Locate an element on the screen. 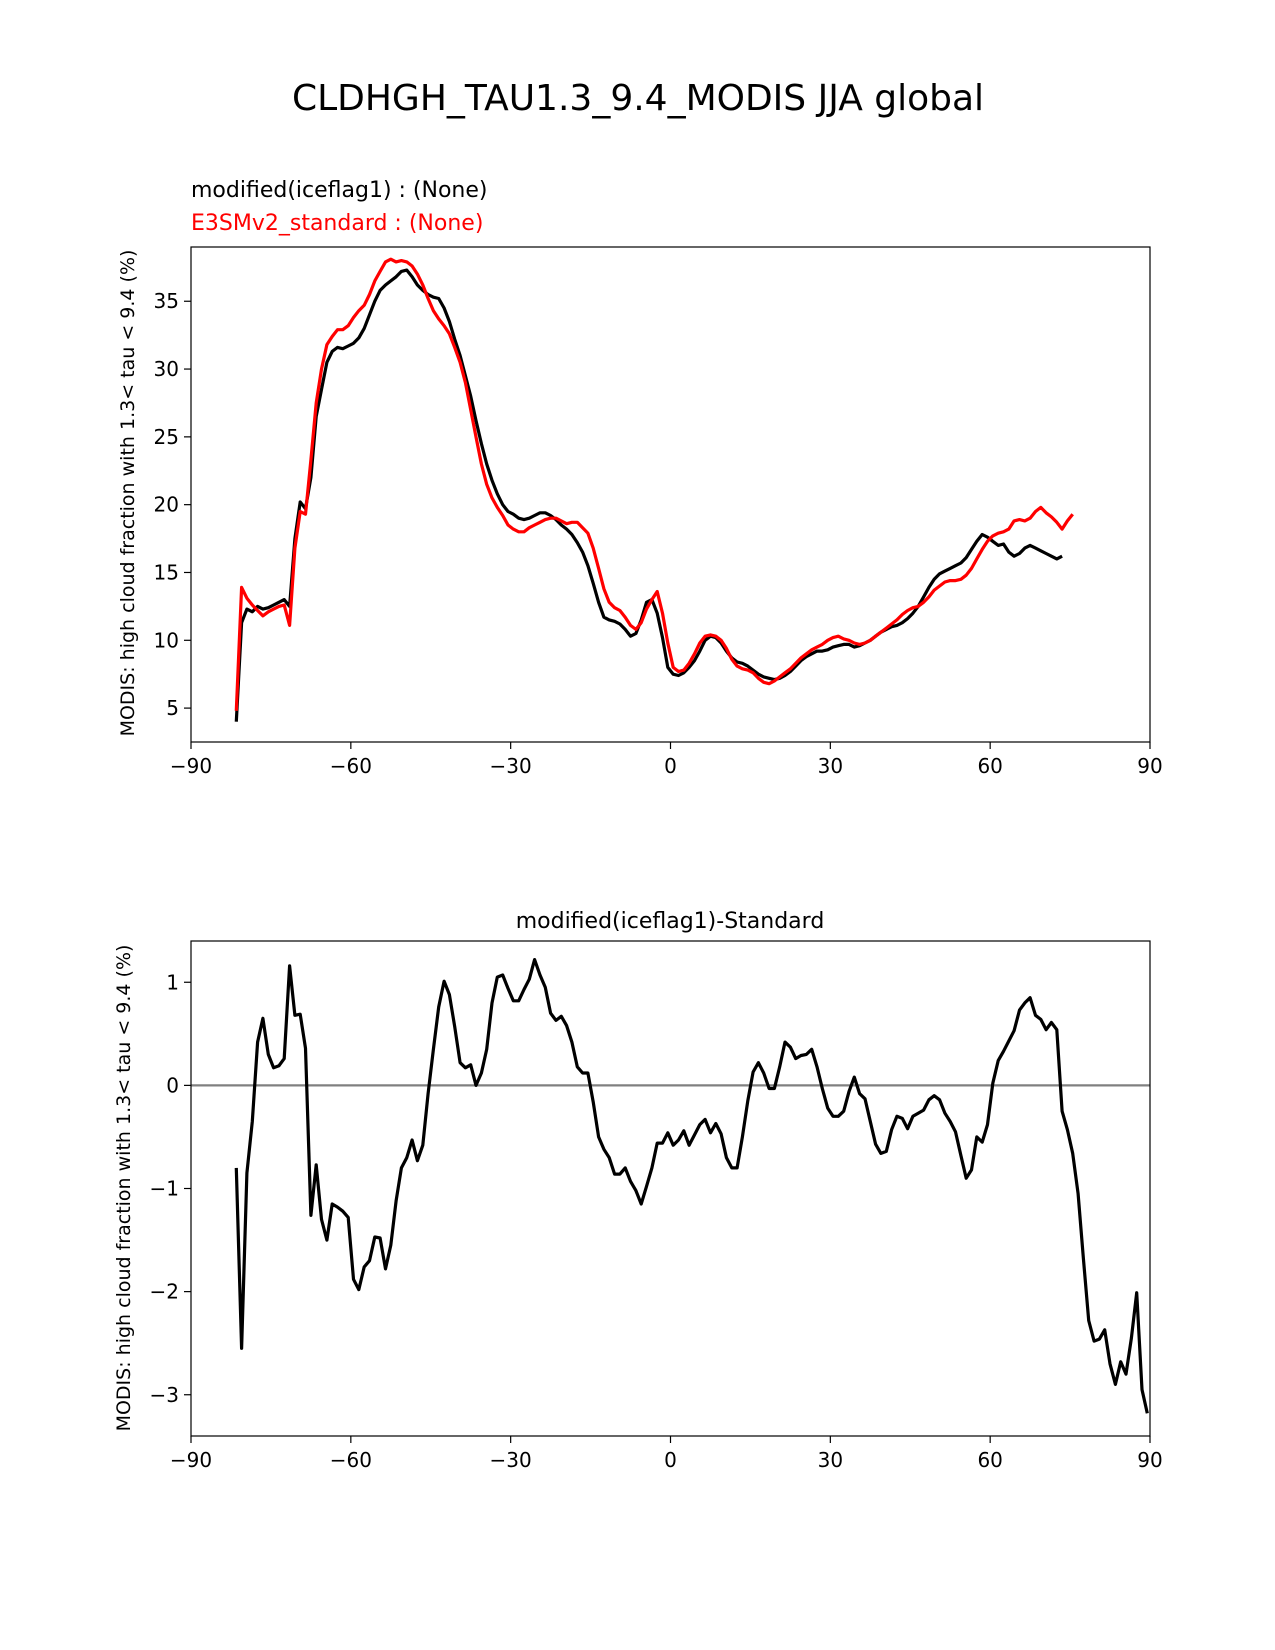  top-x-tick-label: 90 is located at coordinates (1149, 766).